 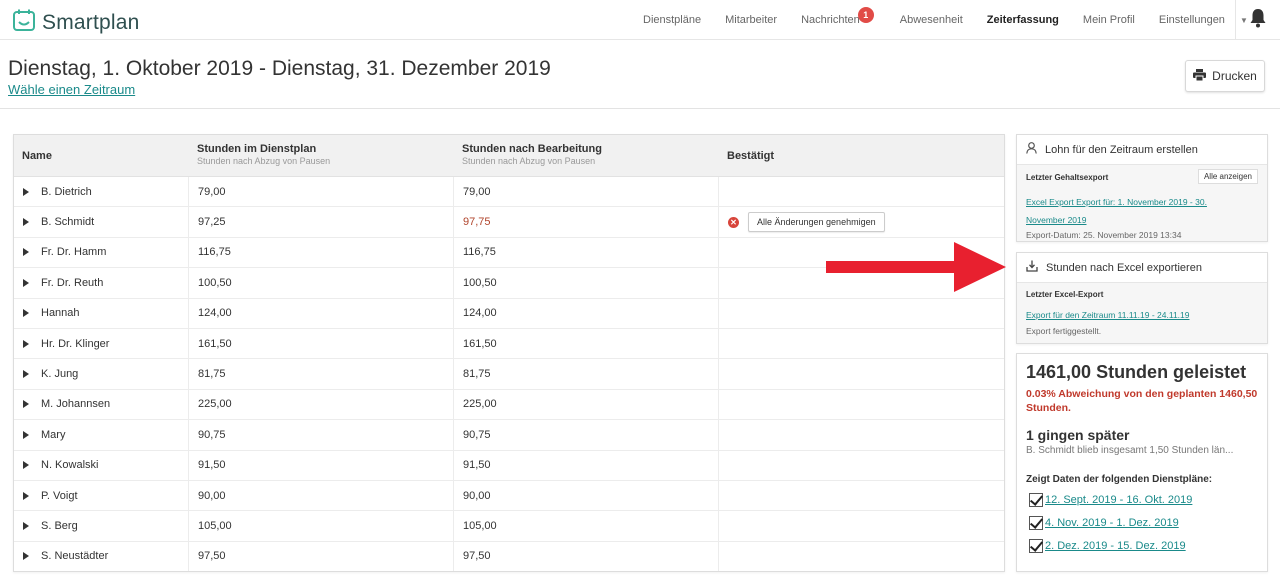 I want to click on reject-icon: ✕, so click(x=733, y=222).